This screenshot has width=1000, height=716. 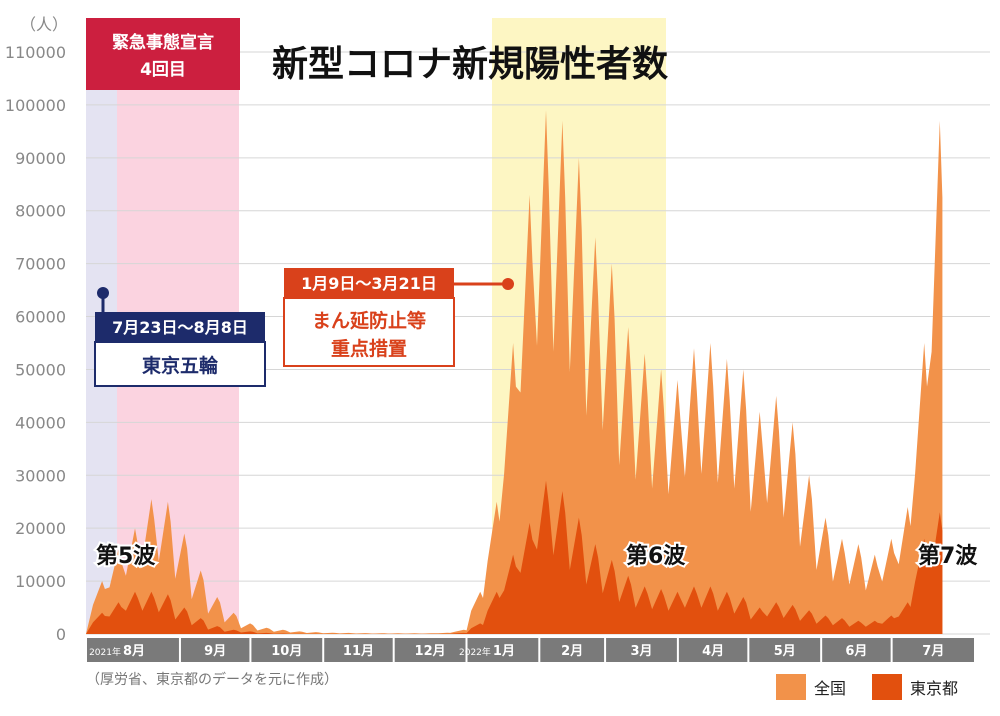 I want to click on emergency-declaration-box: 緊急事態宣言 4回目, so click(x=163, y=54).